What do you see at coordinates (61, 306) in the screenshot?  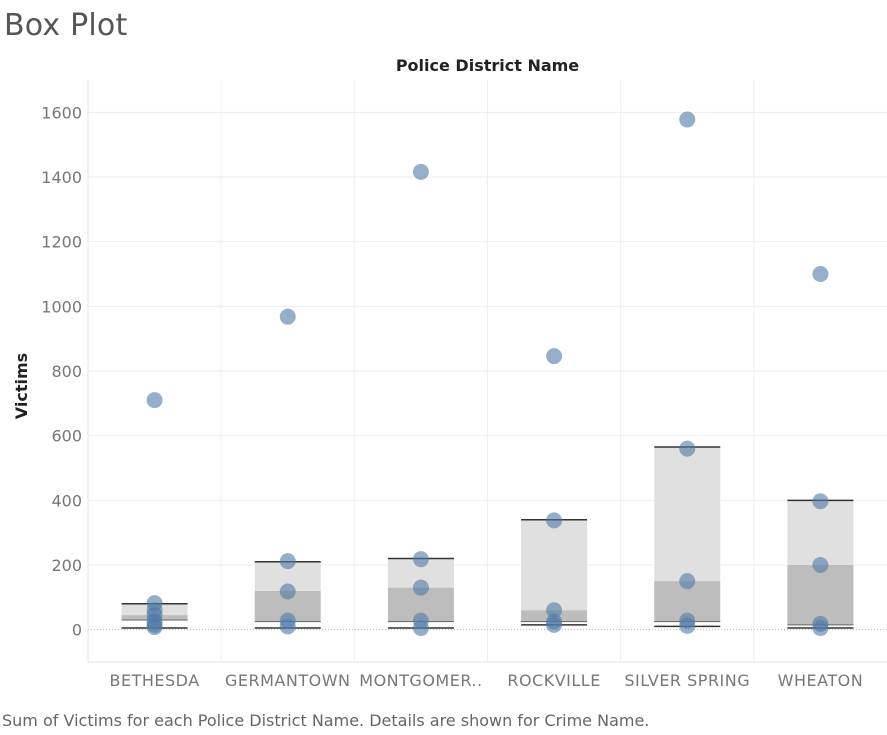 I see `y-tick-label: 1000` at bounding box center [61, 306].